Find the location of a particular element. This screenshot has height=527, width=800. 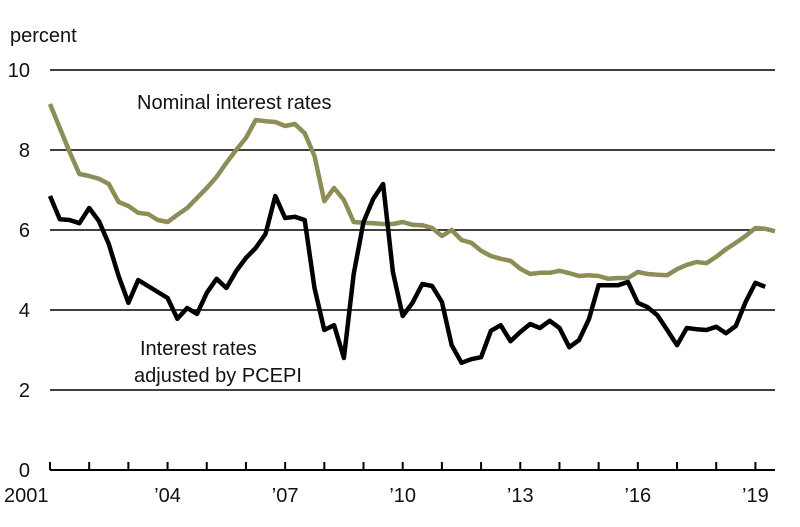

y-tick-label-2: 2 is located at coordinates (24, 391).